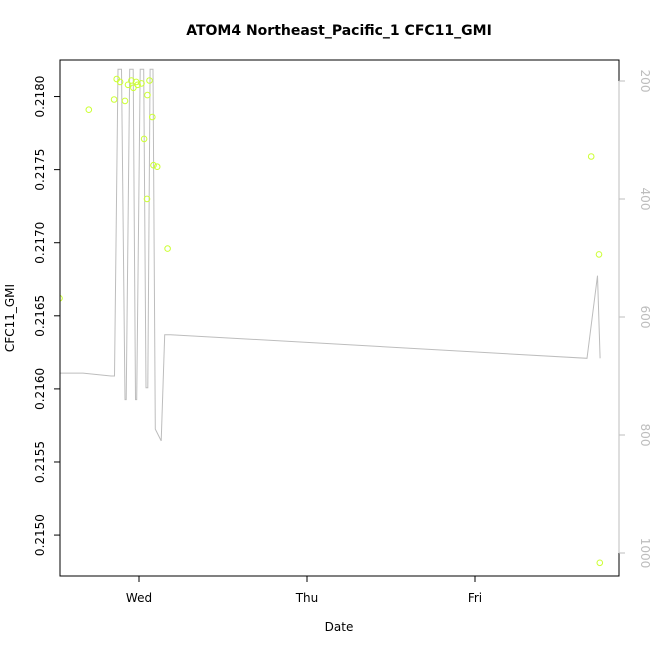  What do you see at coordinates (40, 535) in the screenshot?
I see `y-tick-label: 0.2150` at bounding box center [40, 535].